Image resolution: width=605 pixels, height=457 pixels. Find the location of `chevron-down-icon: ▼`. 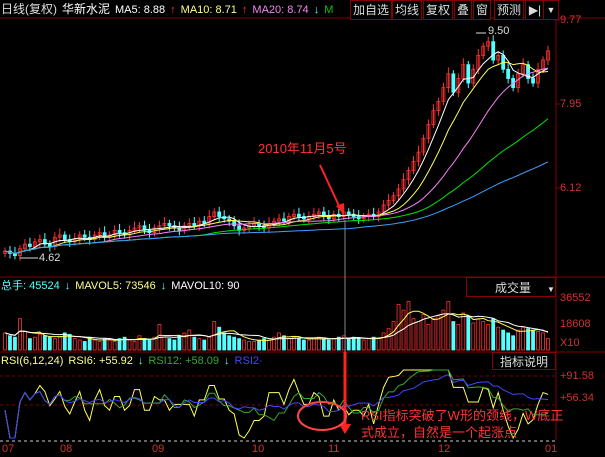

chevron-down-icon: ▼ is located at coordinates (551, 10).